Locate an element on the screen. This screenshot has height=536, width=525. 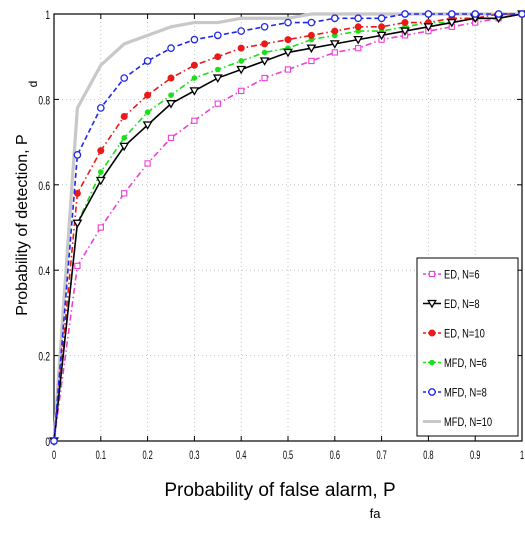
x-tick-label: 0.9 is located at coordinates (475, 455).